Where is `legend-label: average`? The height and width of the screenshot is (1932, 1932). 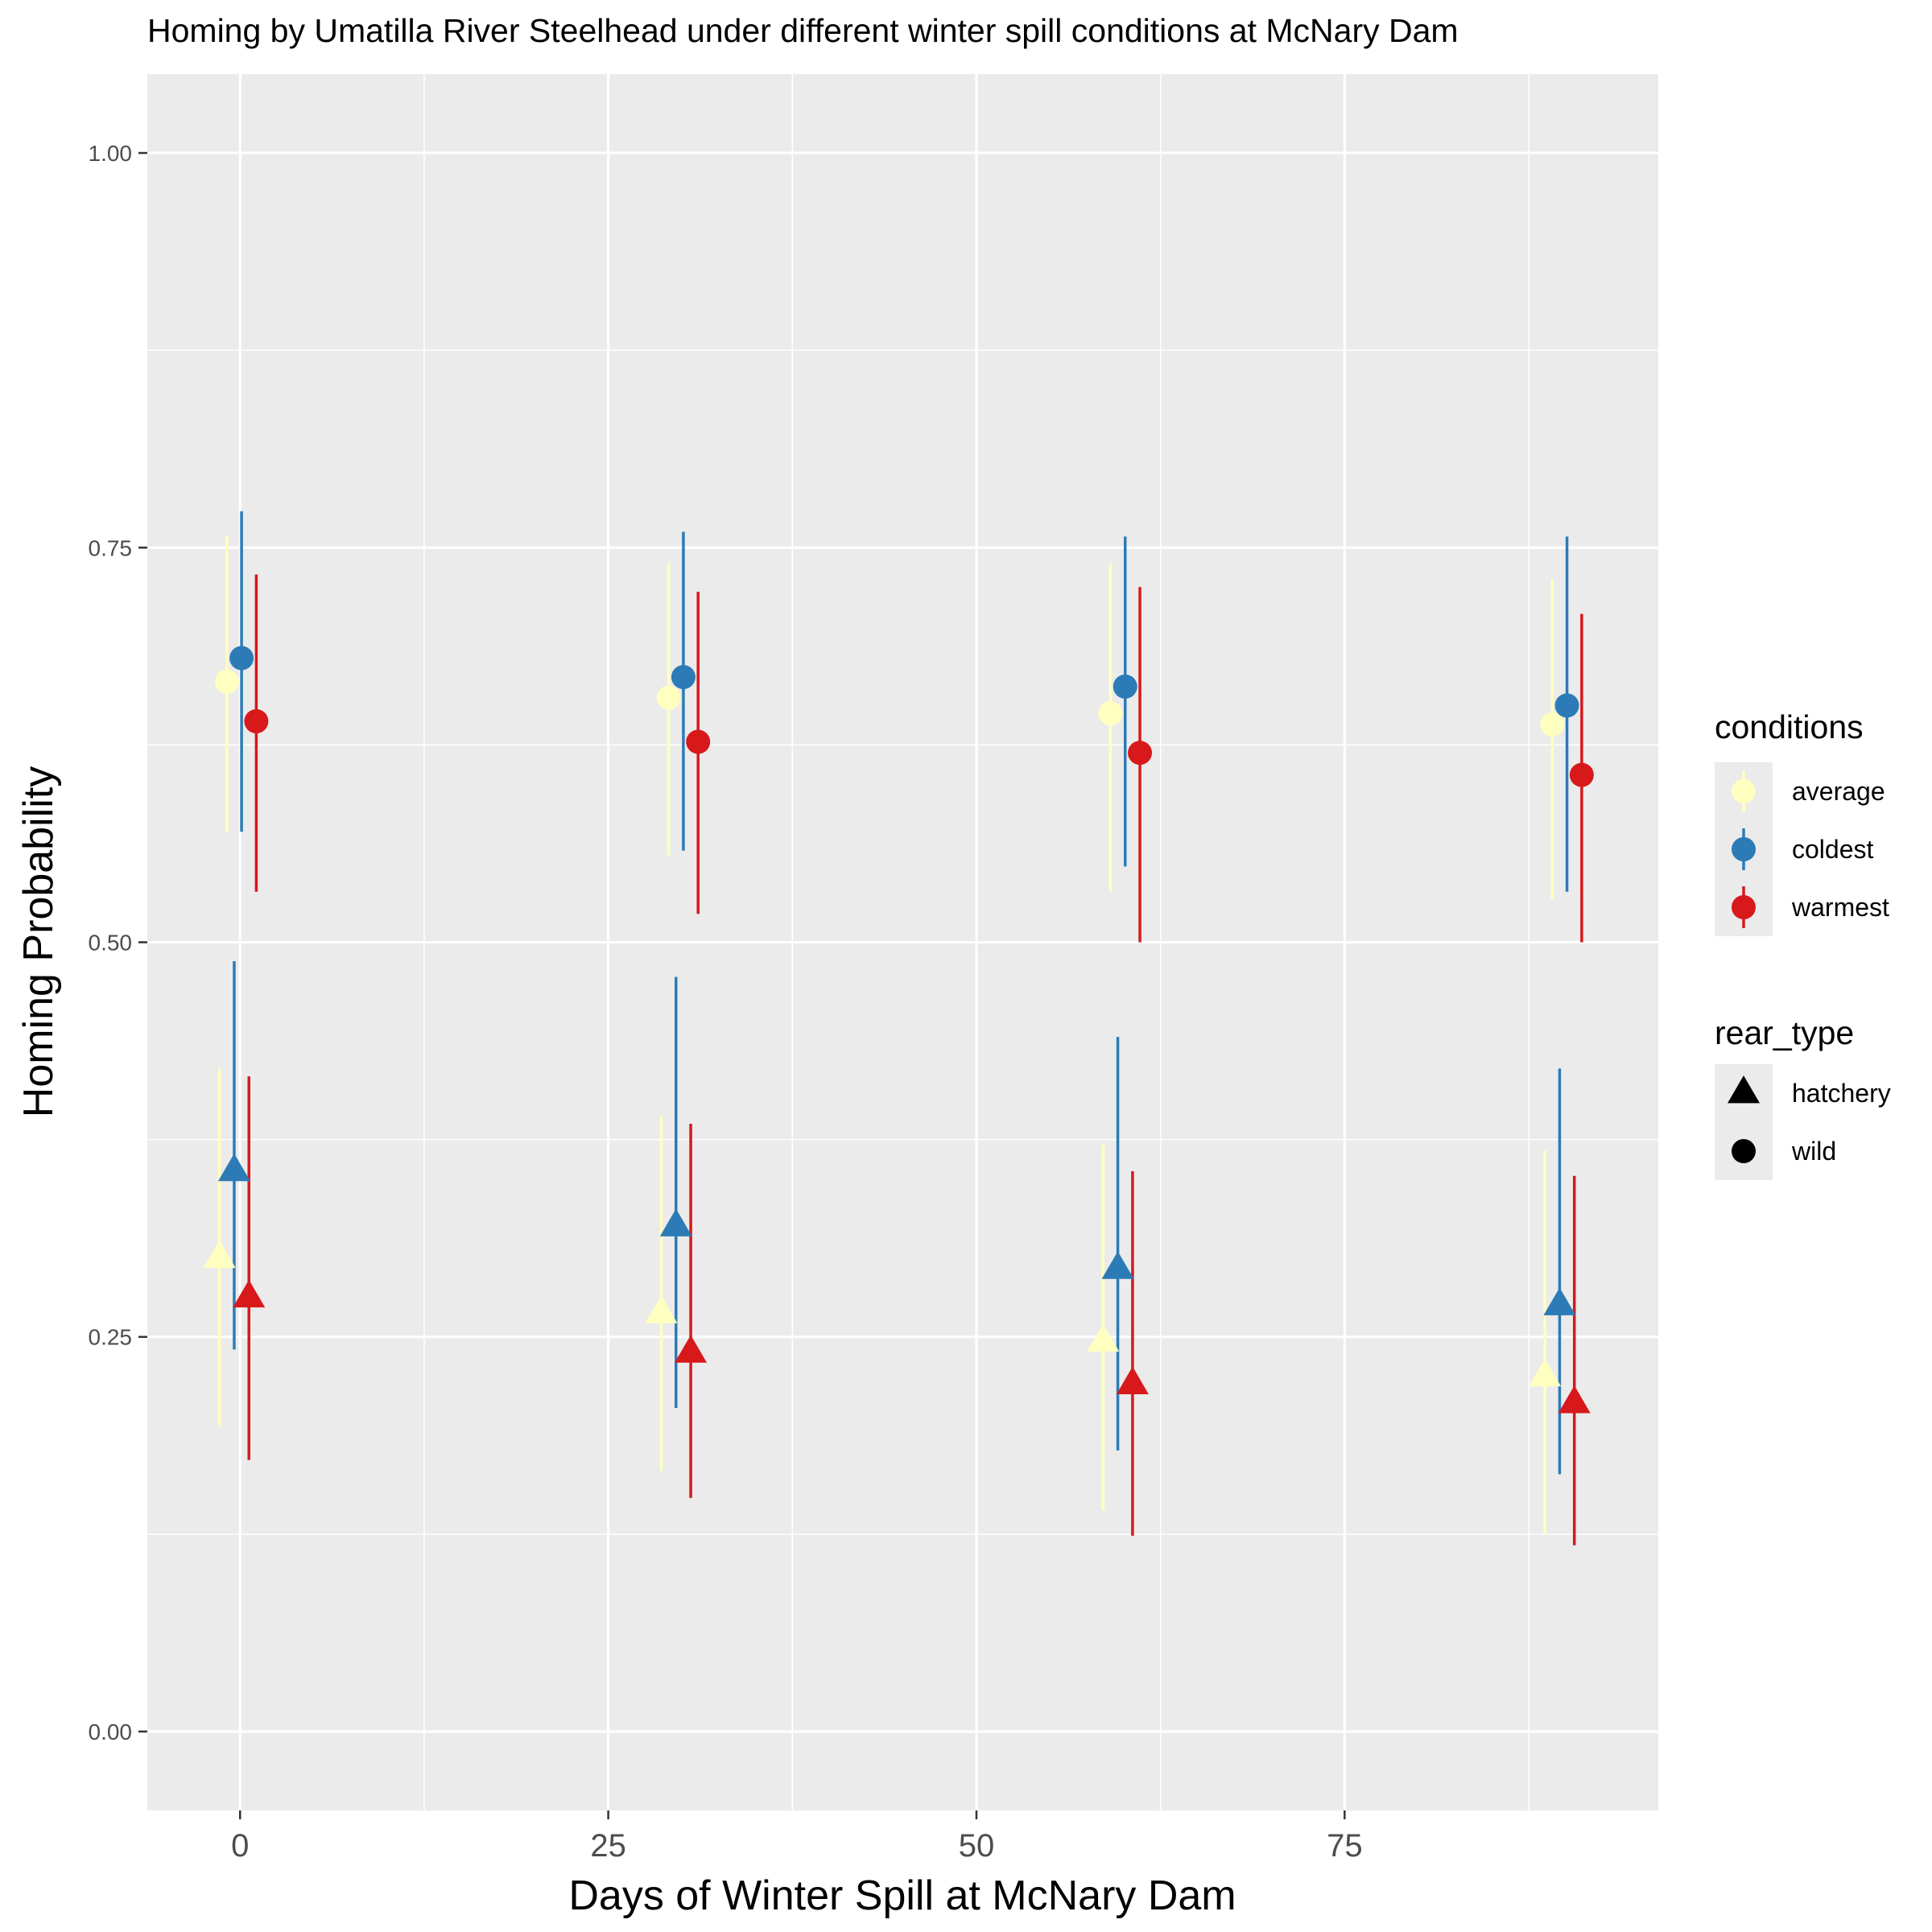 legend-label: average is located at coordinates (1838, 791).